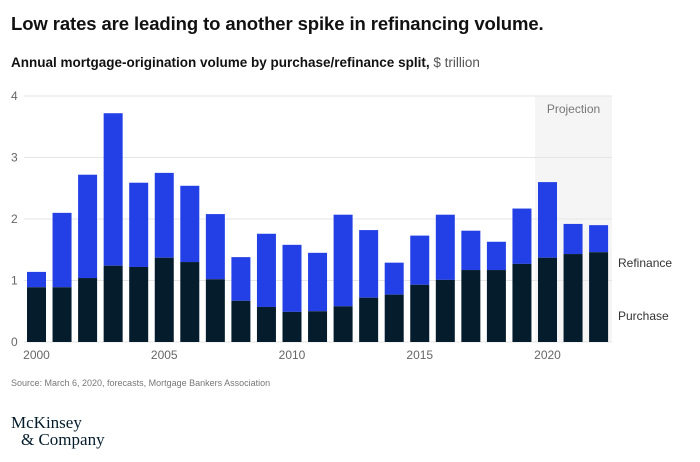  I want to click on bar-purchase-2006, so click(190, 302).